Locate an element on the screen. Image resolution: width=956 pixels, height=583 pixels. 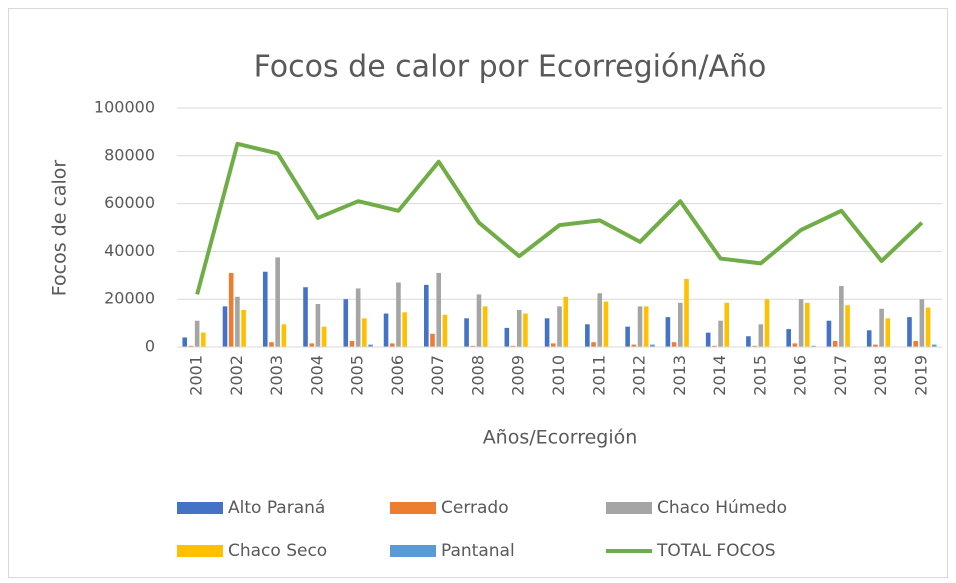
y-tick-label: 100000 is located at coordinates (124, 107).